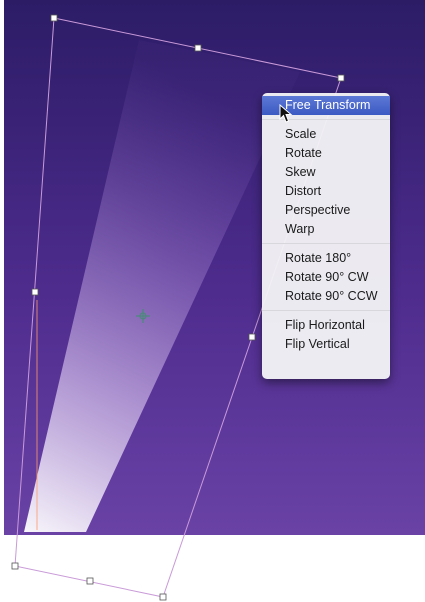  Describe the element at coordinates (300, 229) in the screenshot. I see `menu-item-warp: Warp` at that location.